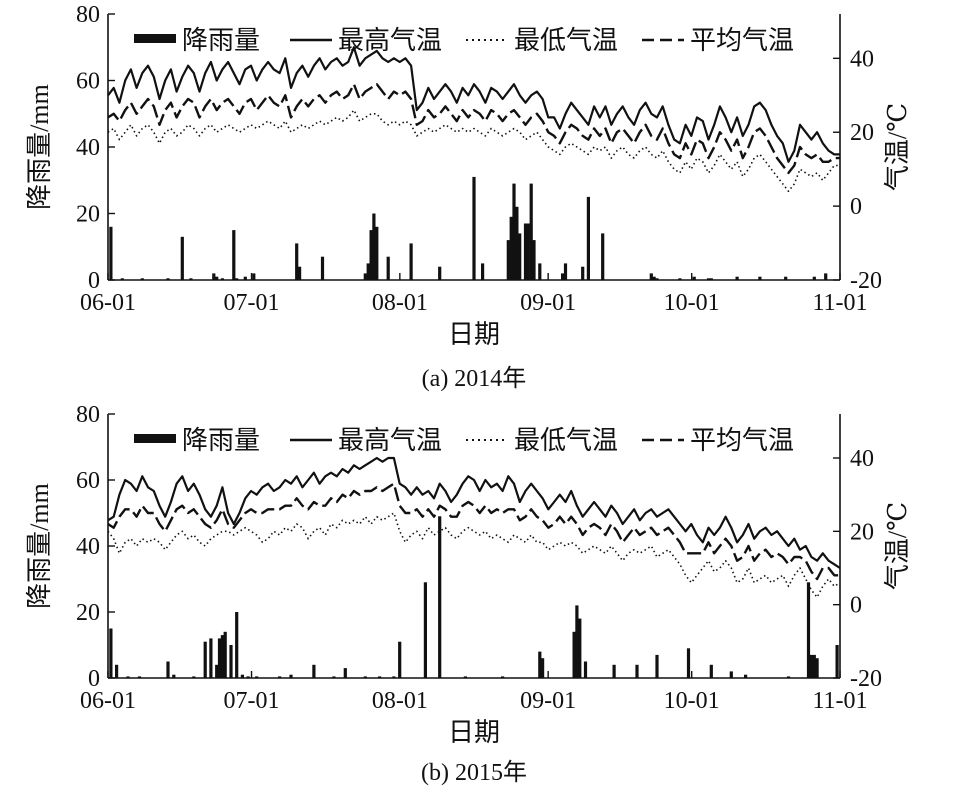 This screenshot has height=792, width=957. Describe the element at coordinates (468, 228) in the screenshot. I see `rain-bars` at that location.